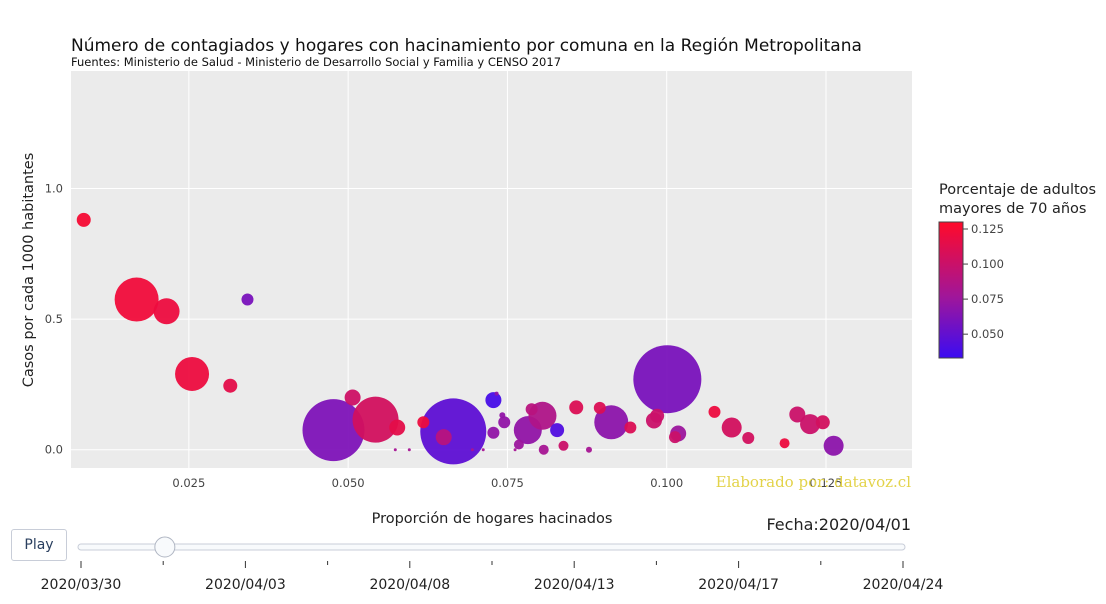  Describe the element at coordinates (348, 483) in the screenshot. I see `x-tick-label: 0.050` at that location.